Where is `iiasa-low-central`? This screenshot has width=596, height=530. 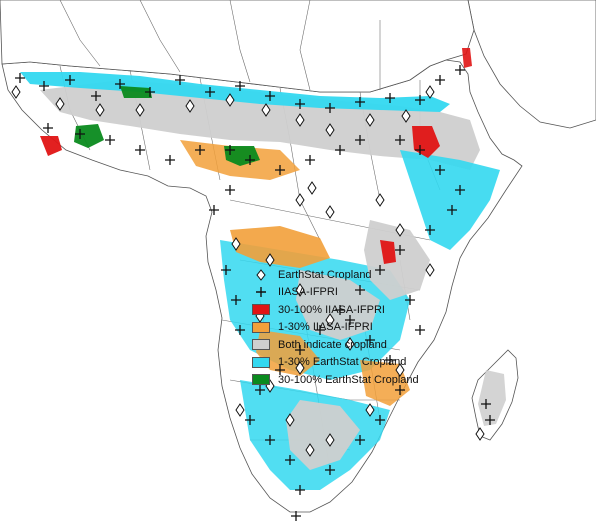
iiasa-low-central is located at coordinates (280, 247).